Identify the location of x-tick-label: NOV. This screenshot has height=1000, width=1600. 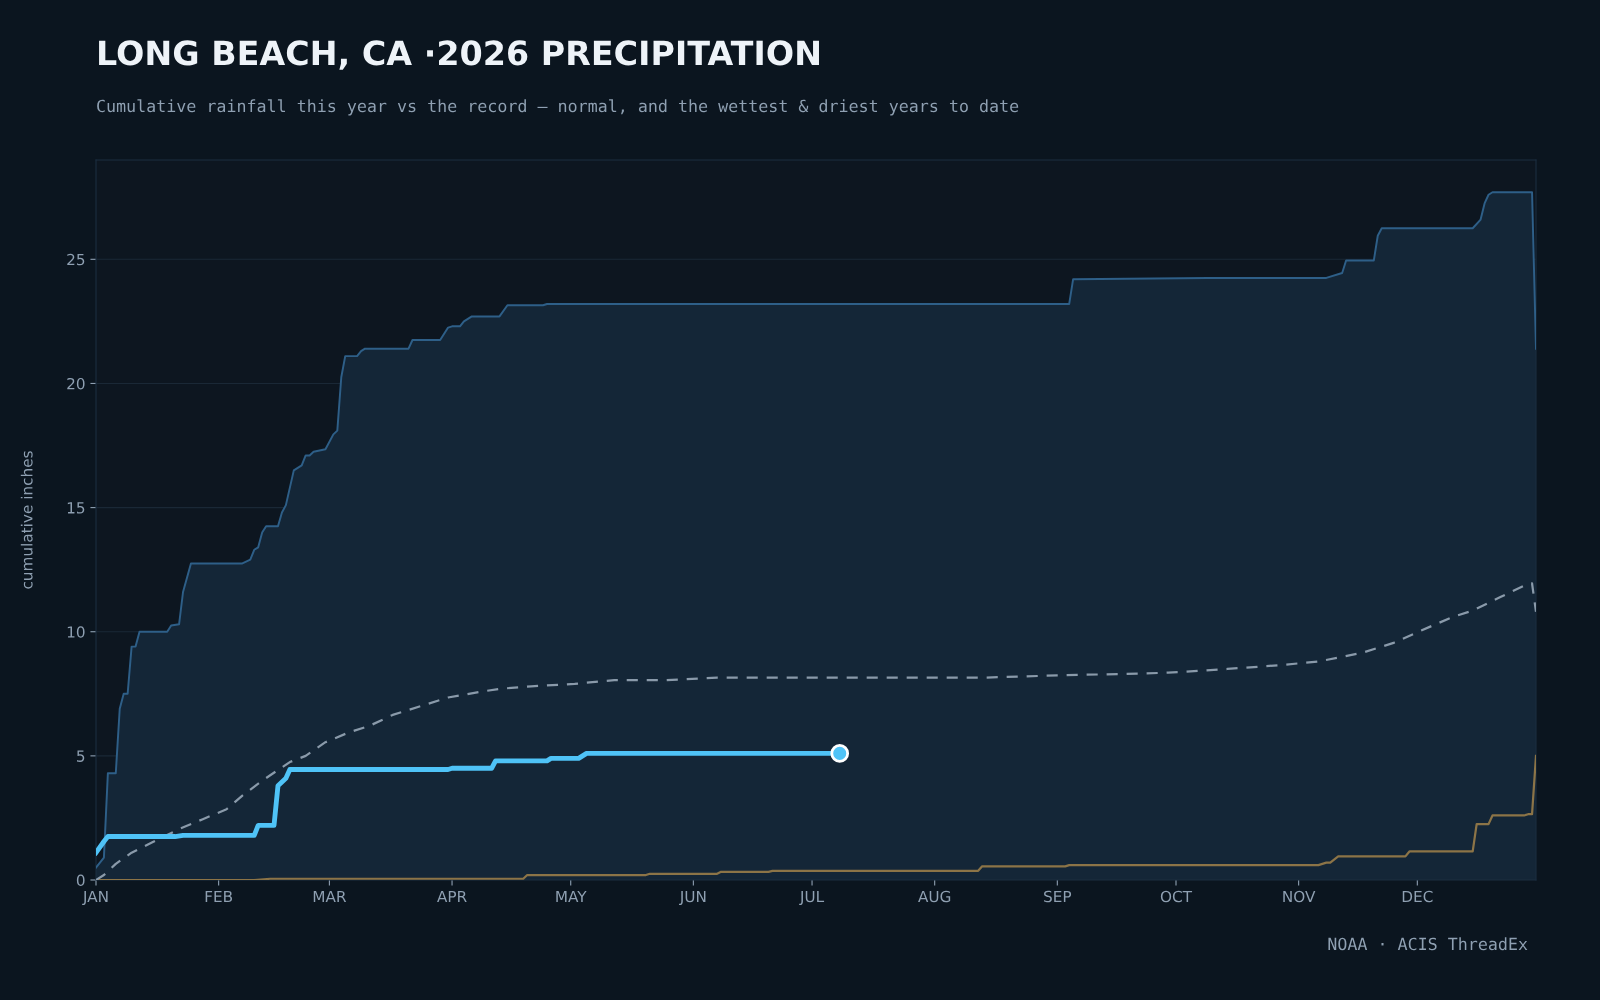
(1299, 896).